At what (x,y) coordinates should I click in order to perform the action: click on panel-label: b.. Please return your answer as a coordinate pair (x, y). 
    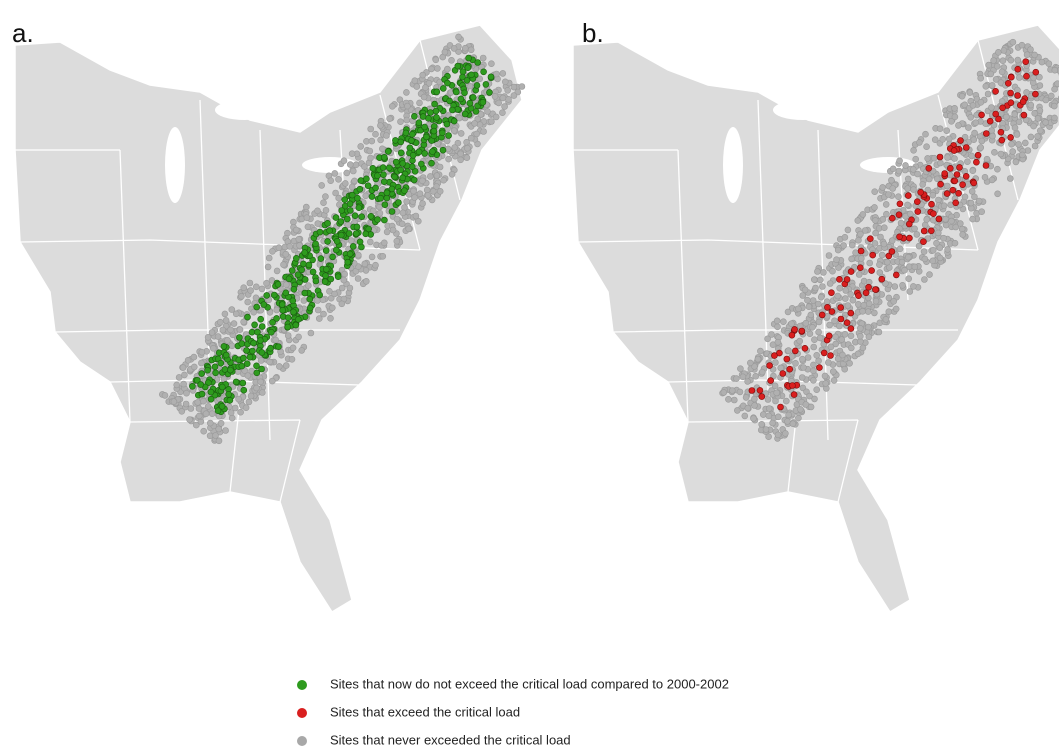
    Looking at the image, I should click on (593, 33).